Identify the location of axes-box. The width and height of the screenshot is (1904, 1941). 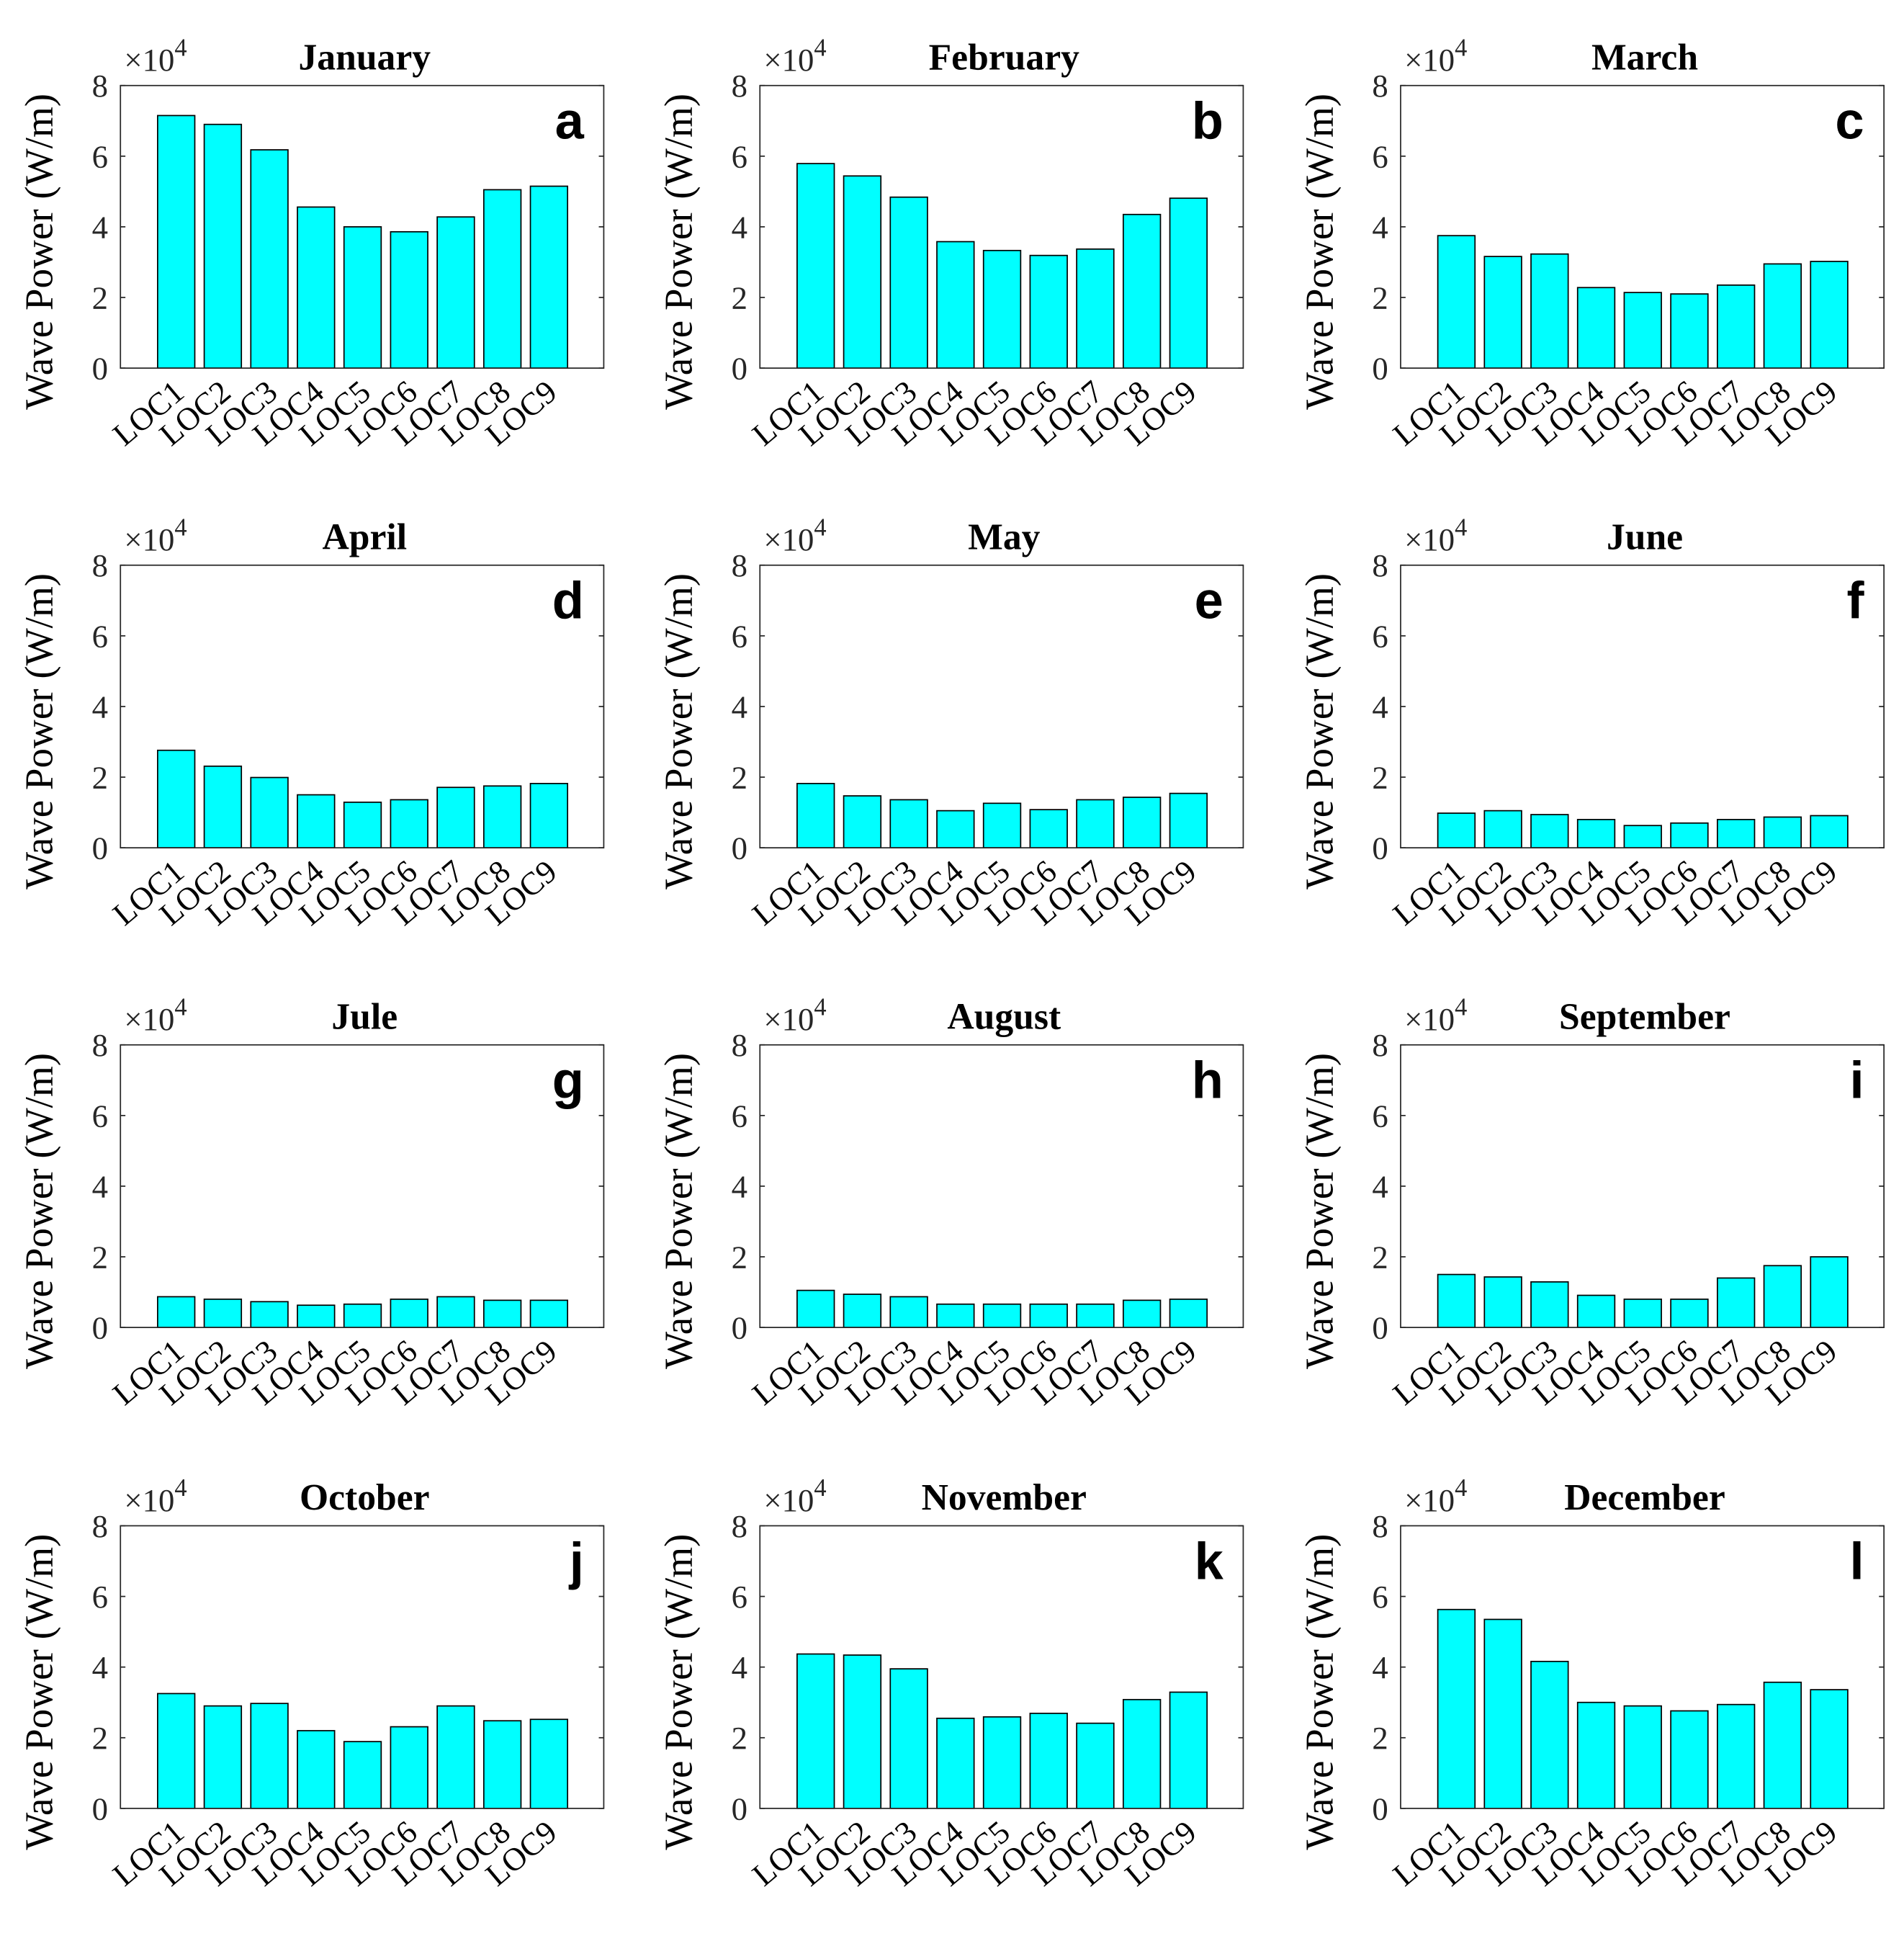
(1001, 1186).